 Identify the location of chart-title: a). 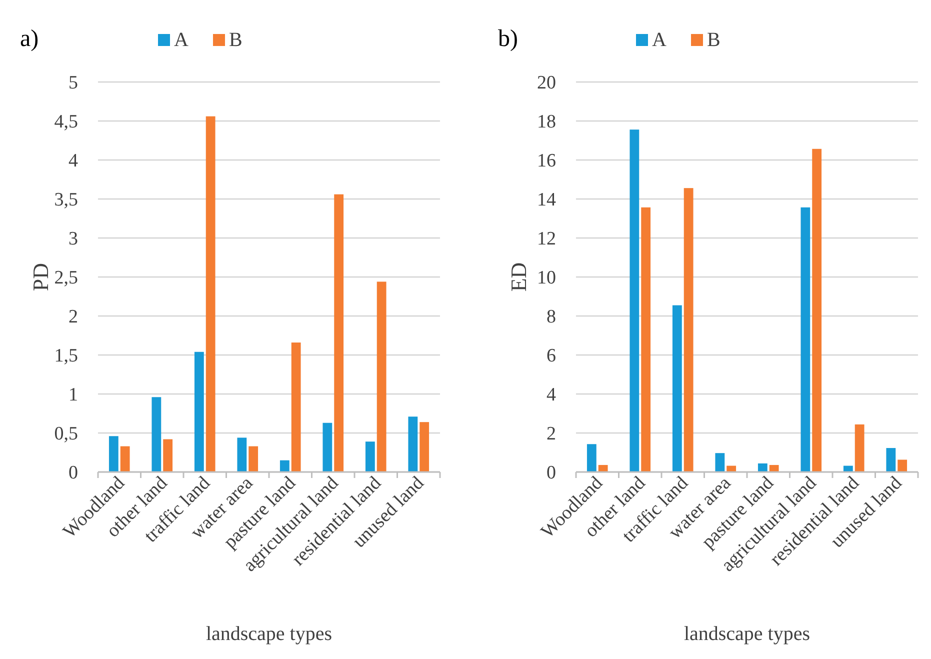
(29, 39).